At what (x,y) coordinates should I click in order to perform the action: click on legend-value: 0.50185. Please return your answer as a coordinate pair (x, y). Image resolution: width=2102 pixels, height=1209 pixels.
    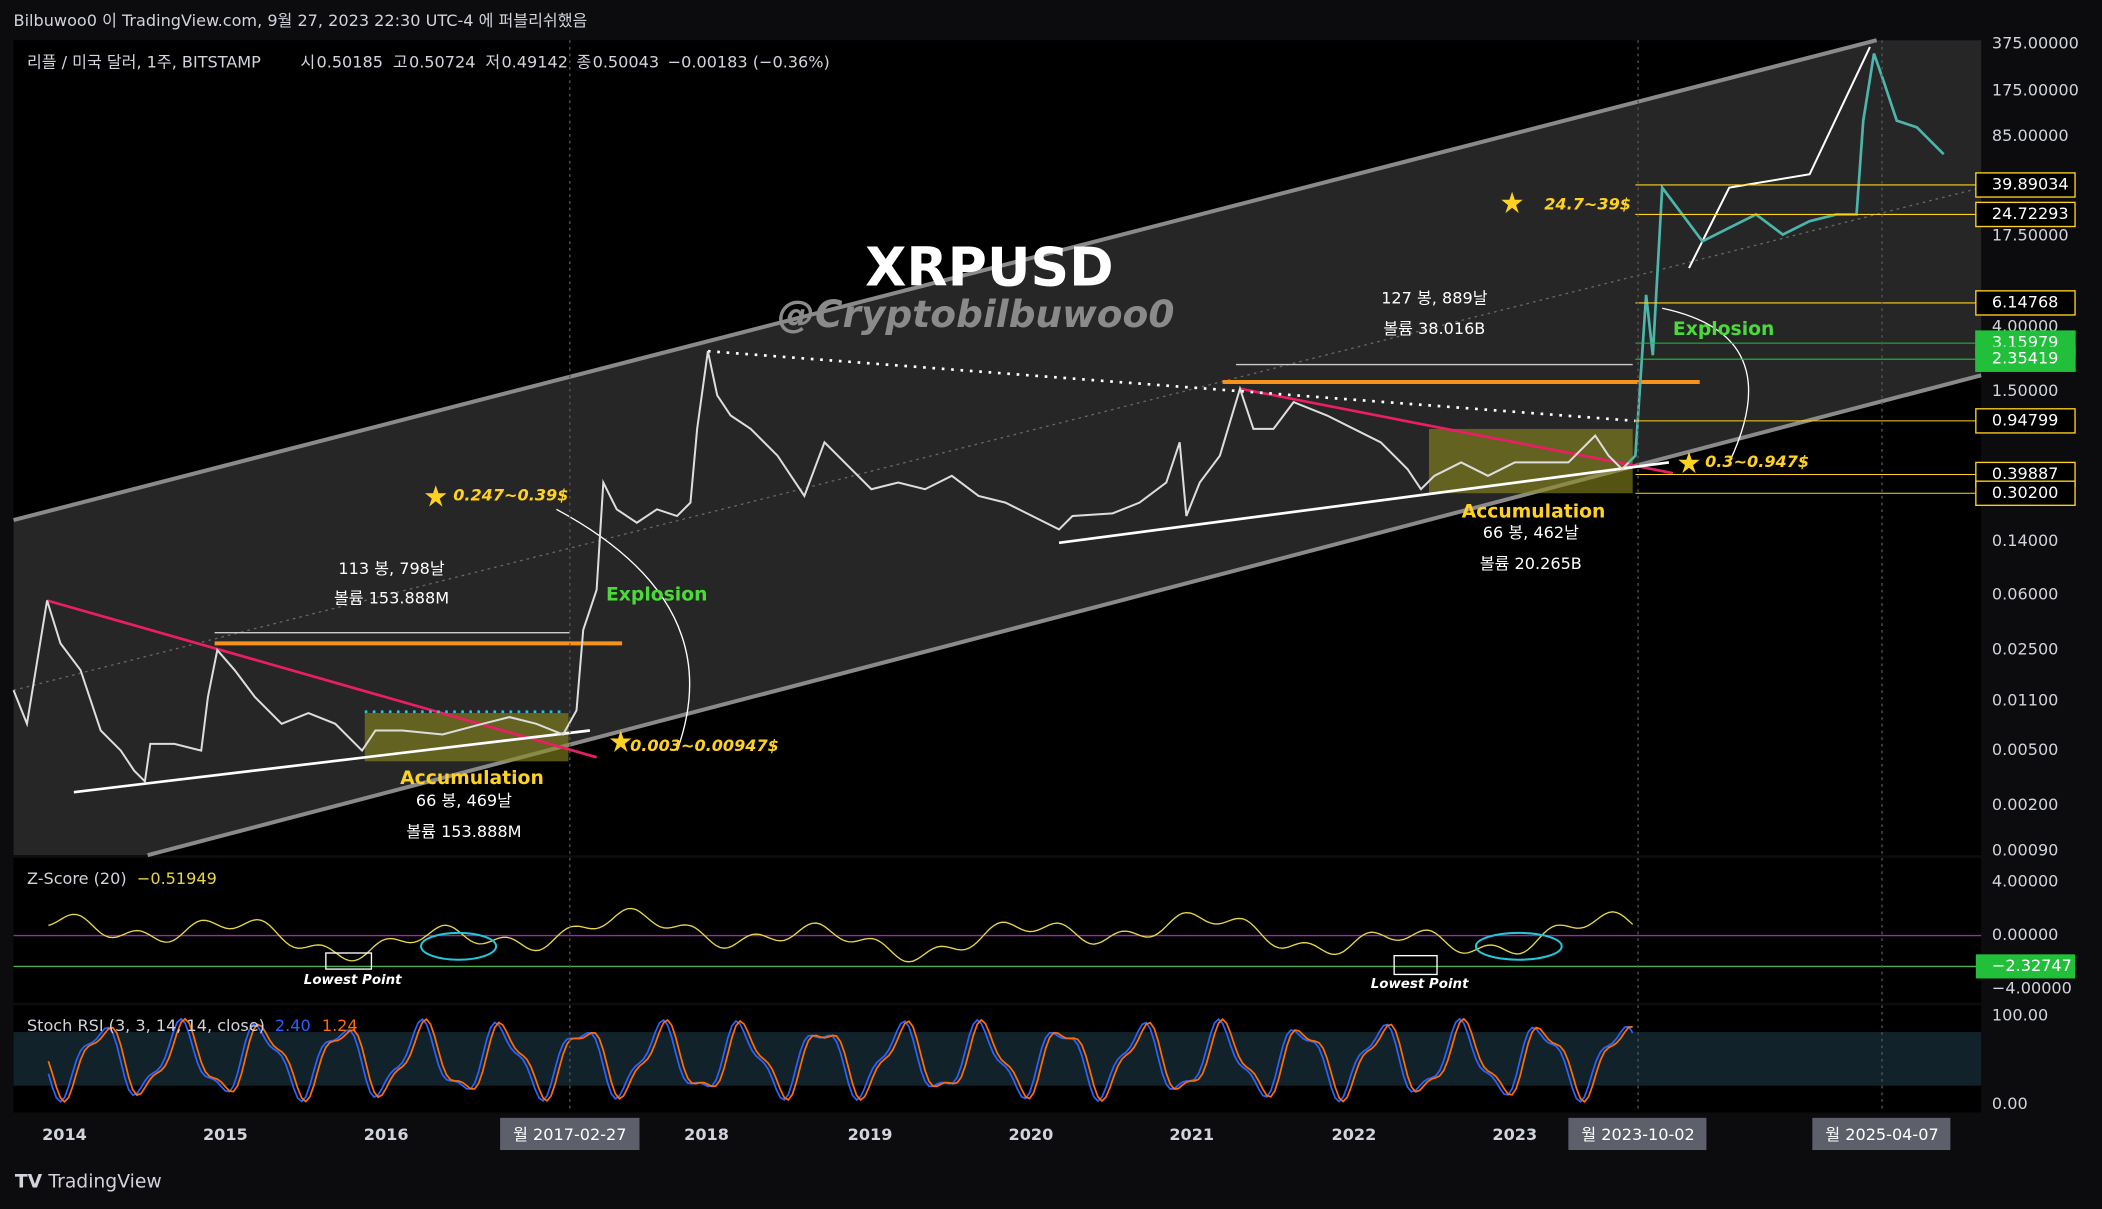
    Looking at the image, I should click on (349, 61).